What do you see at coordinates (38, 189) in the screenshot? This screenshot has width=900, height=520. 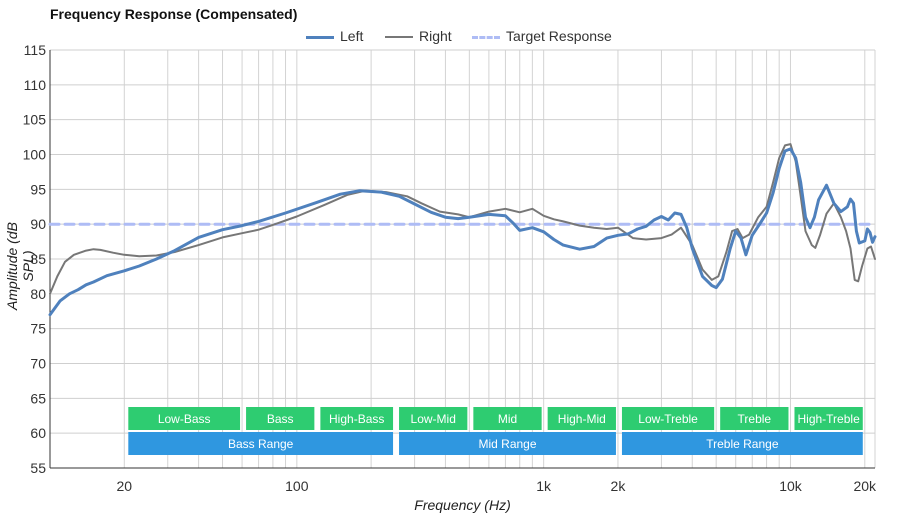 I see `y-tick-label: 95` at bounding box center [38, 189].